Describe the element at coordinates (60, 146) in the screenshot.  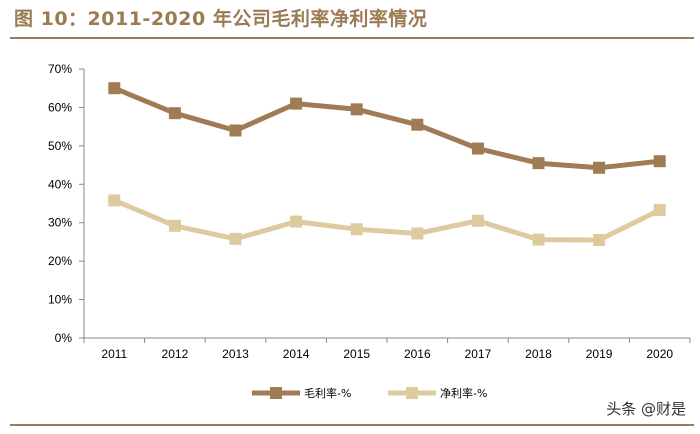
I see `y-tick-label: 50%` at that location.